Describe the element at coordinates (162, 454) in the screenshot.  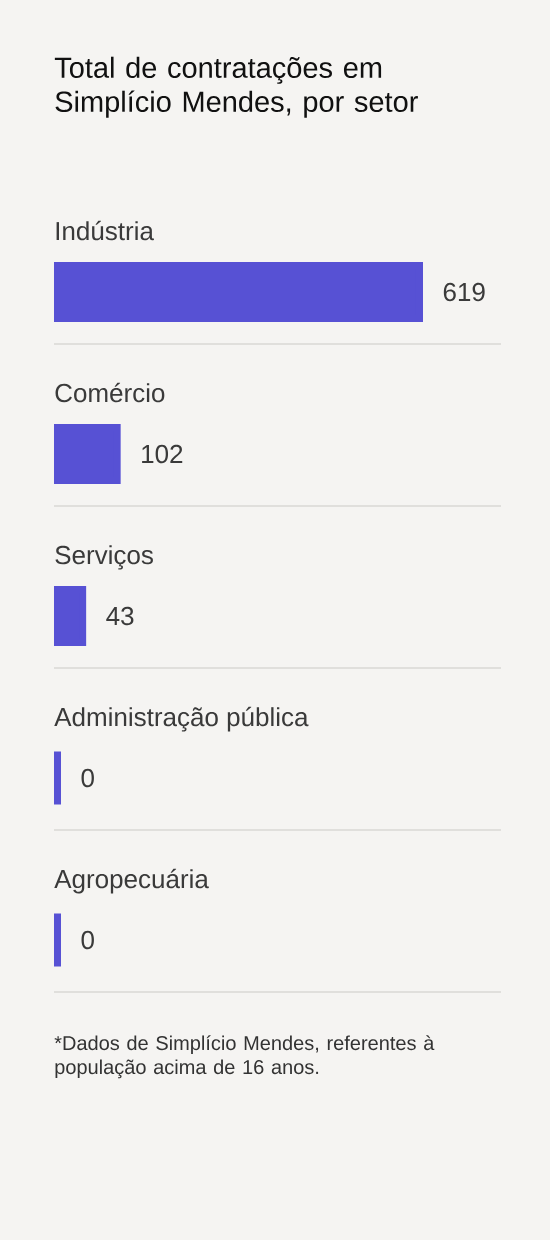
I see `data-label: 102` at that location.